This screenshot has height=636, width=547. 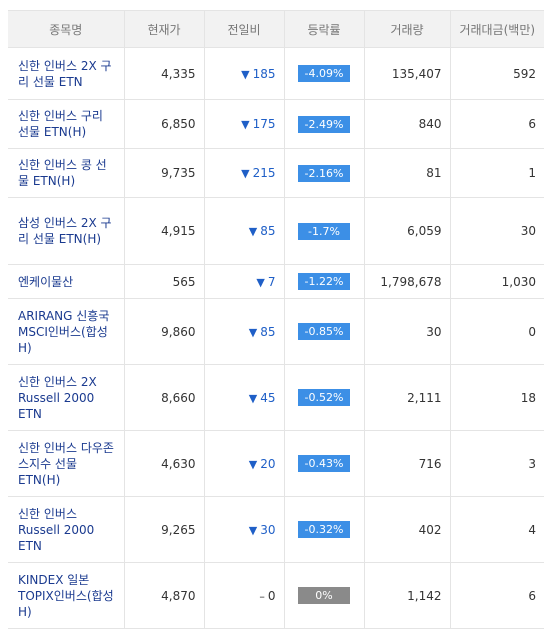 I want to click on rate-badge: -2.16%, so click(x=324, y=173).